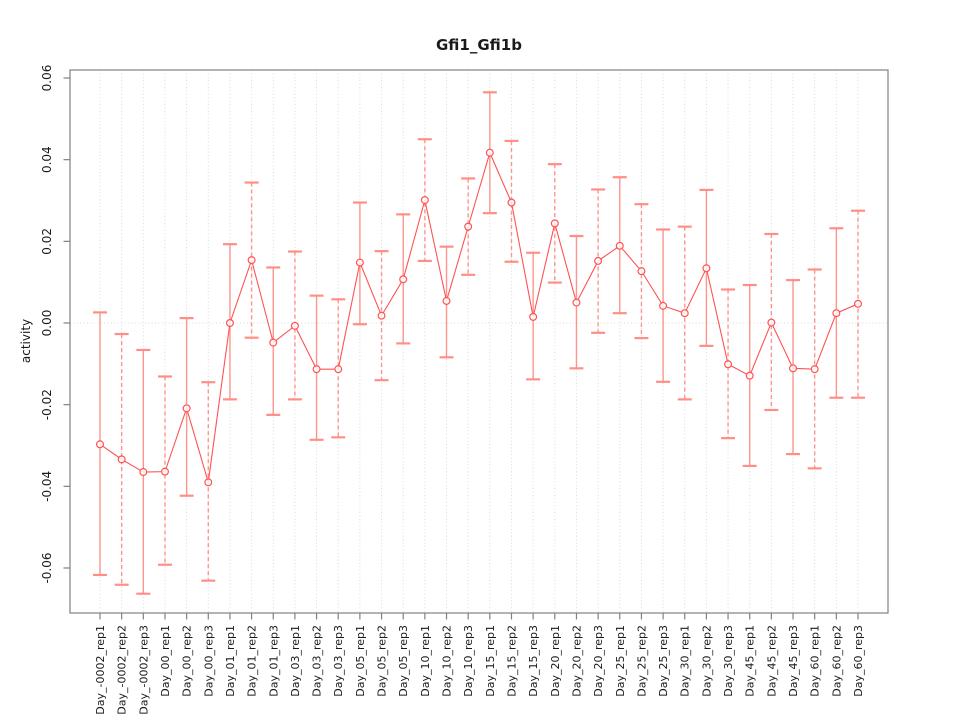 The width and height of the screenshot is (960, 720). I want to click on x-tick-label: Day_10_rep1, so click(425, 661).